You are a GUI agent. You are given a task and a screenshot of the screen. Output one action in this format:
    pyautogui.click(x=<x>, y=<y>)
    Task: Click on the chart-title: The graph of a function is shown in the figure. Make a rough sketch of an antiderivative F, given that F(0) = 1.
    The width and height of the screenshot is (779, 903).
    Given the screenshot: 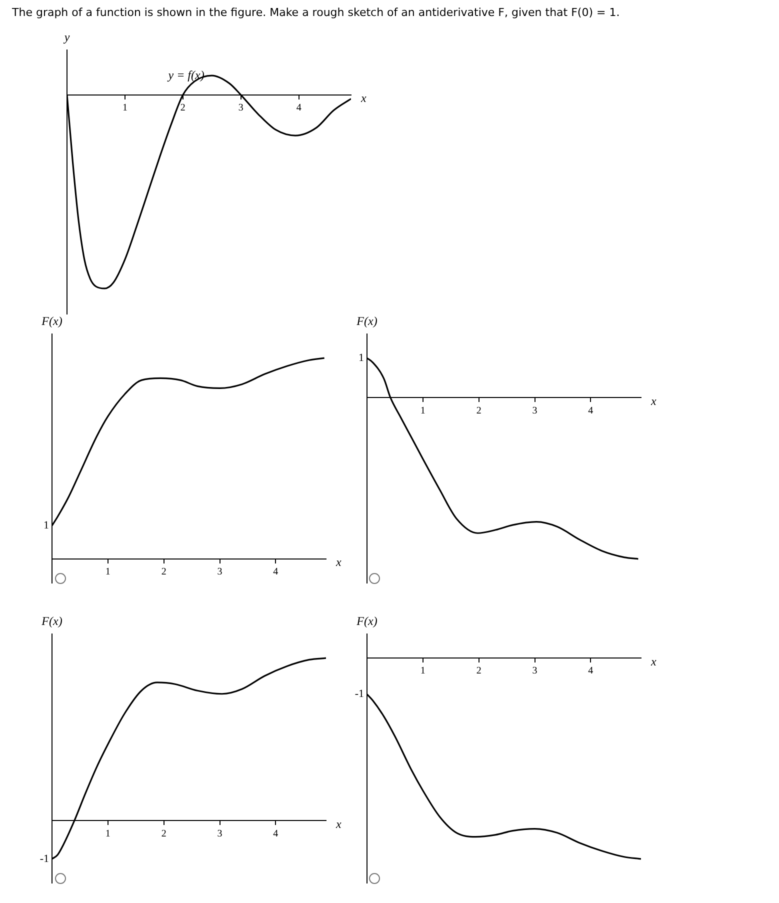 What is the action you would take?
    pyautogui.click(x=316, y=12)
    